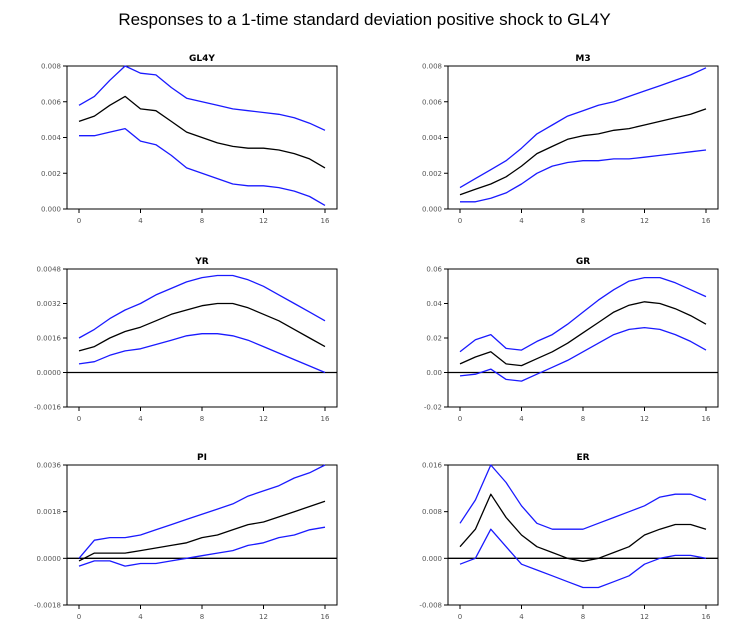 The width and height of the screenshot is (729, 631). I want to click on y-tick-label: -0.008, so click(430, 606).